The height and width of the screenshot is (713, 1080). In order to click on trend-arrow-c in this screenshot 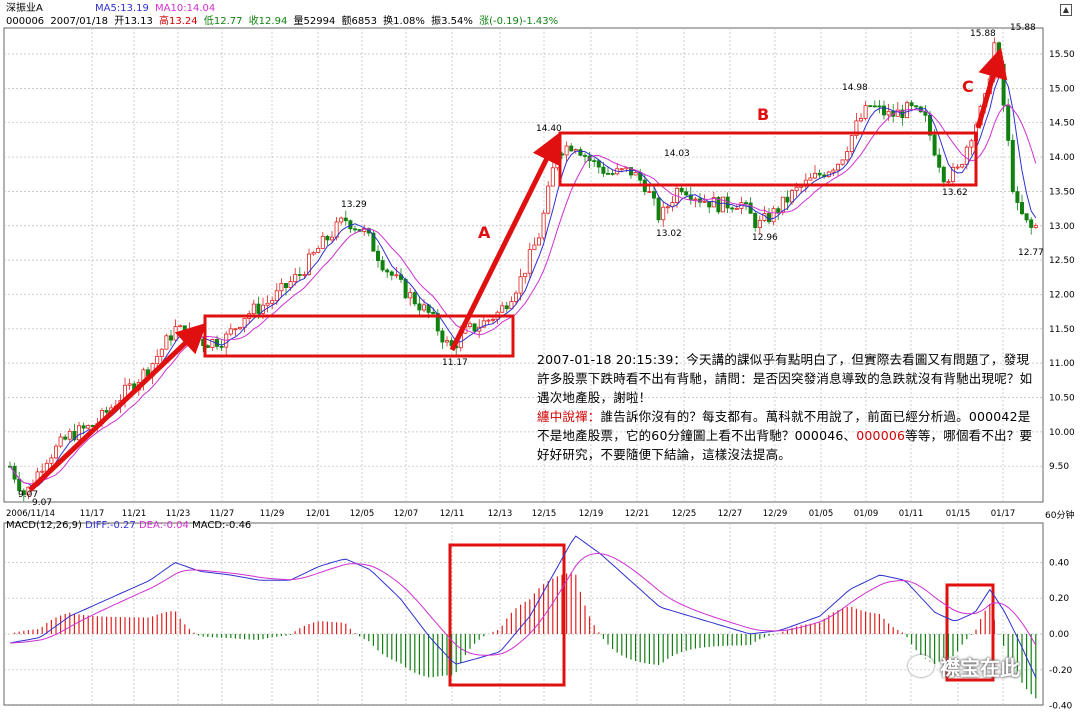, I will do `click(991, 88)`.